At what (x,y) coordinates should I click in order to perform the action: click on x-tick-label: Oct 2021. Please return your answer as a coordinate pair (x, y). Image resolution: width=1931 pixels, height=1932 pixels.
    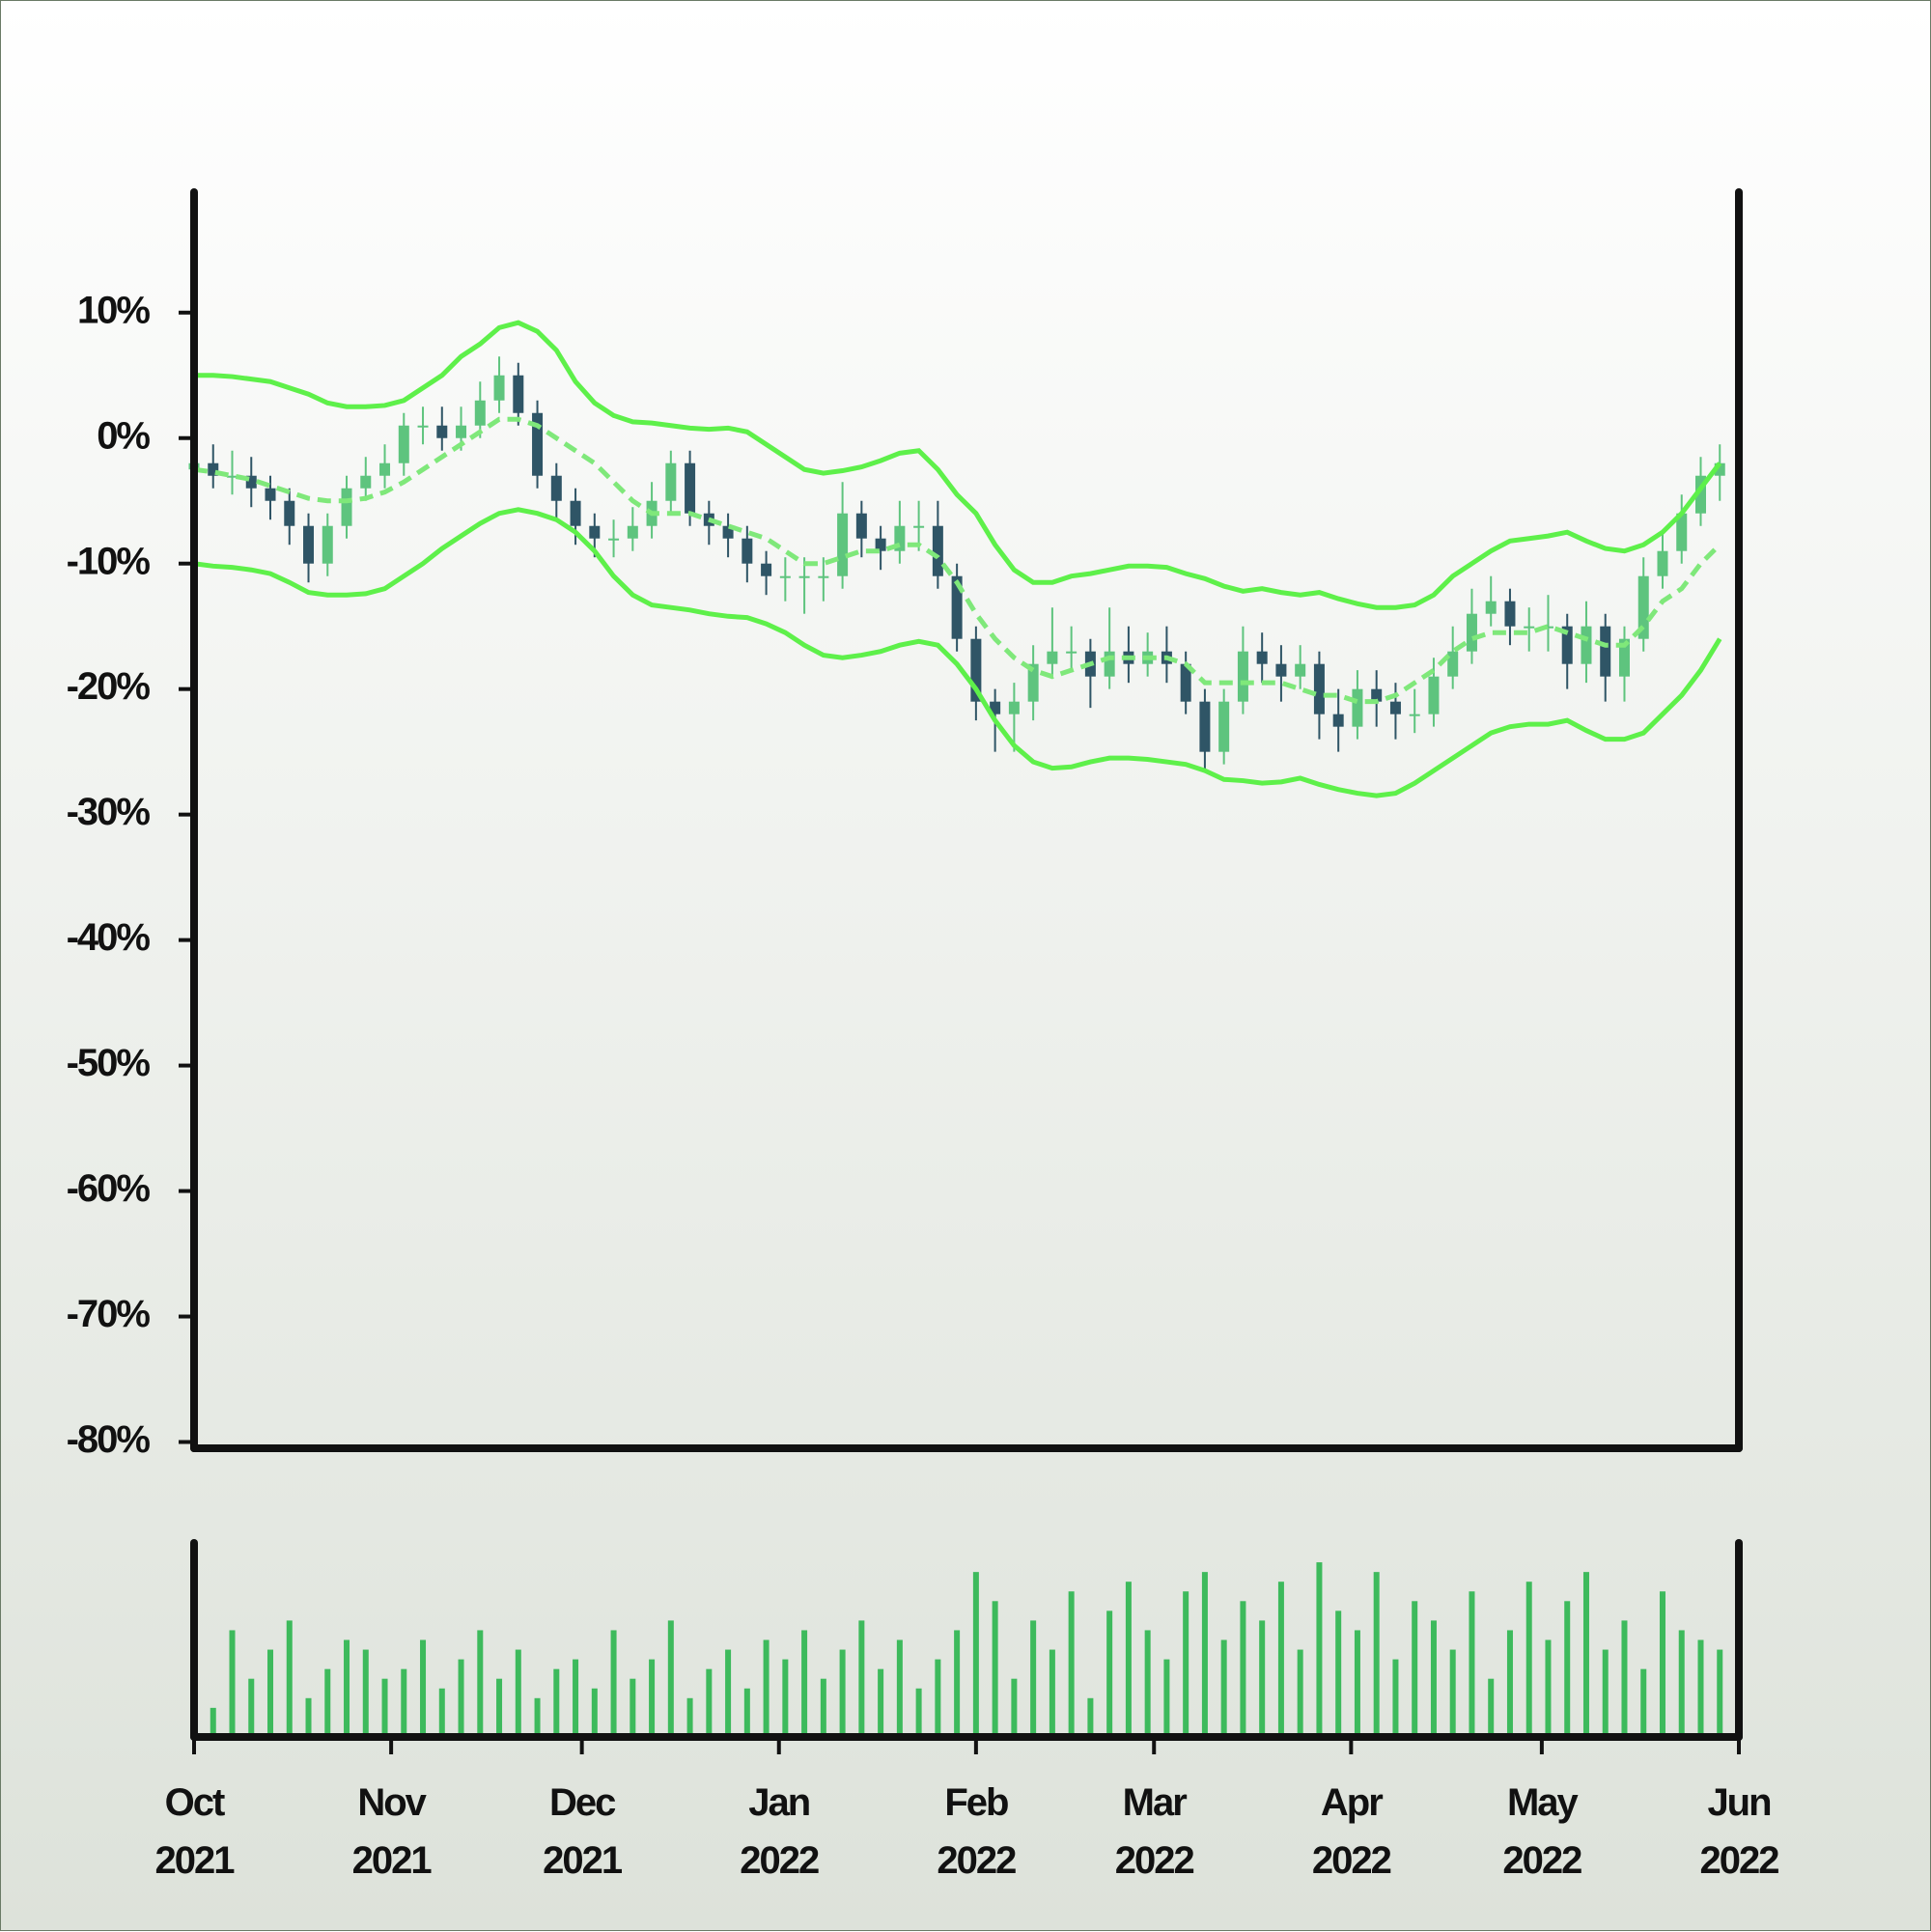
    Looking at the image, I should click on (195, 1832).